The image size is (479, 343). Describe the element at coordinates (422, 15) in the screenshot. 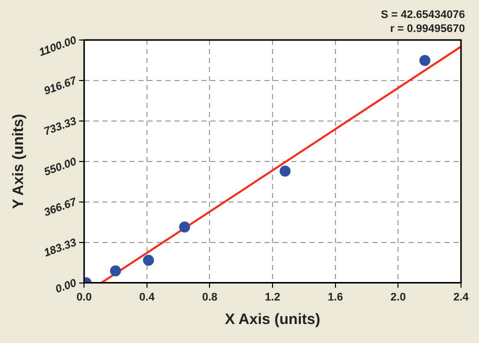

I see `text: S = 42.65434076` at that location.